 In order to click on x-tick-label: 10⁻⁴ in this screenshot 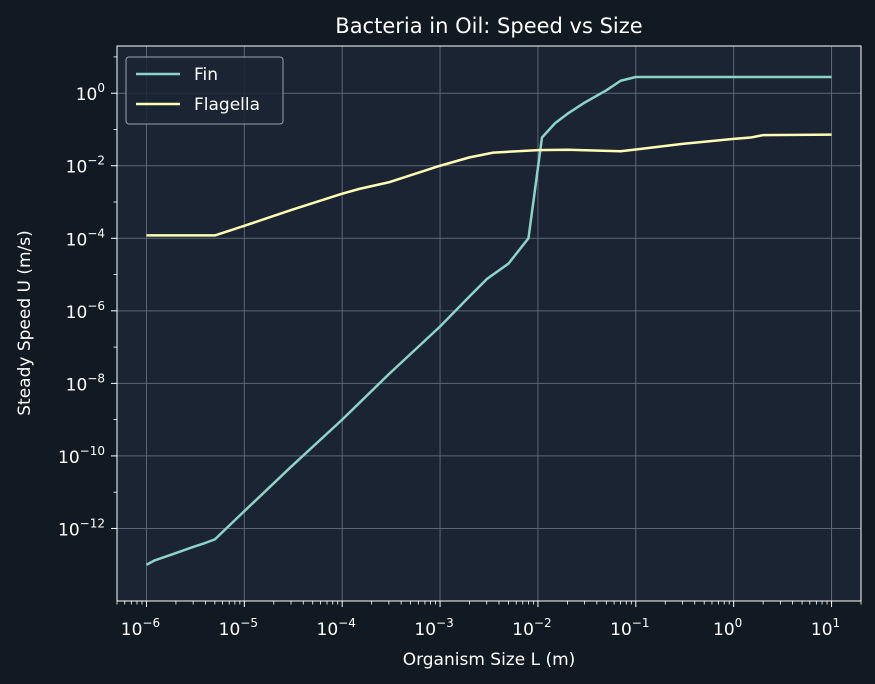, I will do `click(336, 628)`.